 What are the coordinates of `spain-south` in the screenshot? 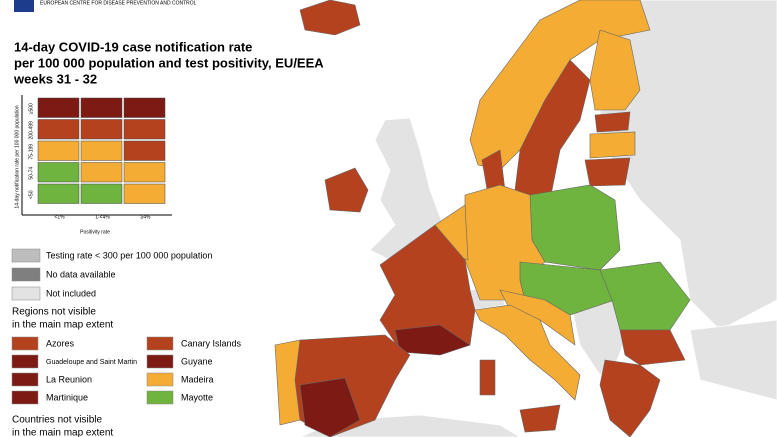 It's located at (330, 407).